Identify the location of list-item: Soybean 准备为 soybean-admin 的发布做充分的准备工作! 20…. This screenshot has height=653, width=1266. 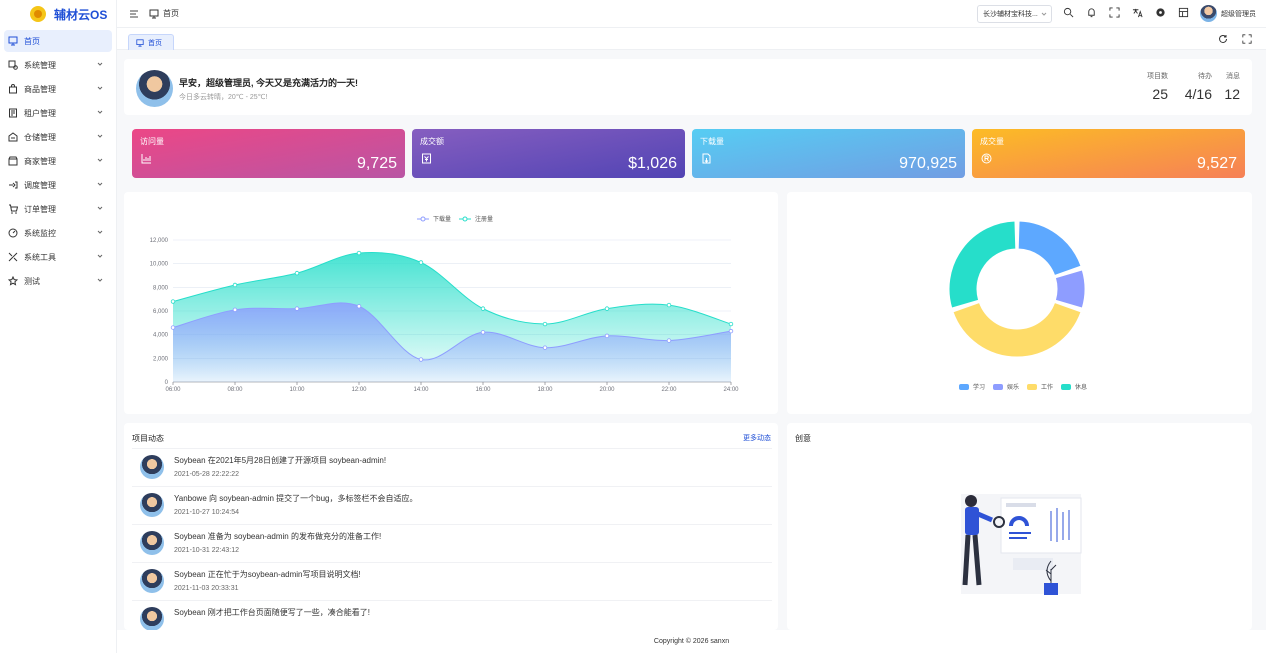
(452, 542).